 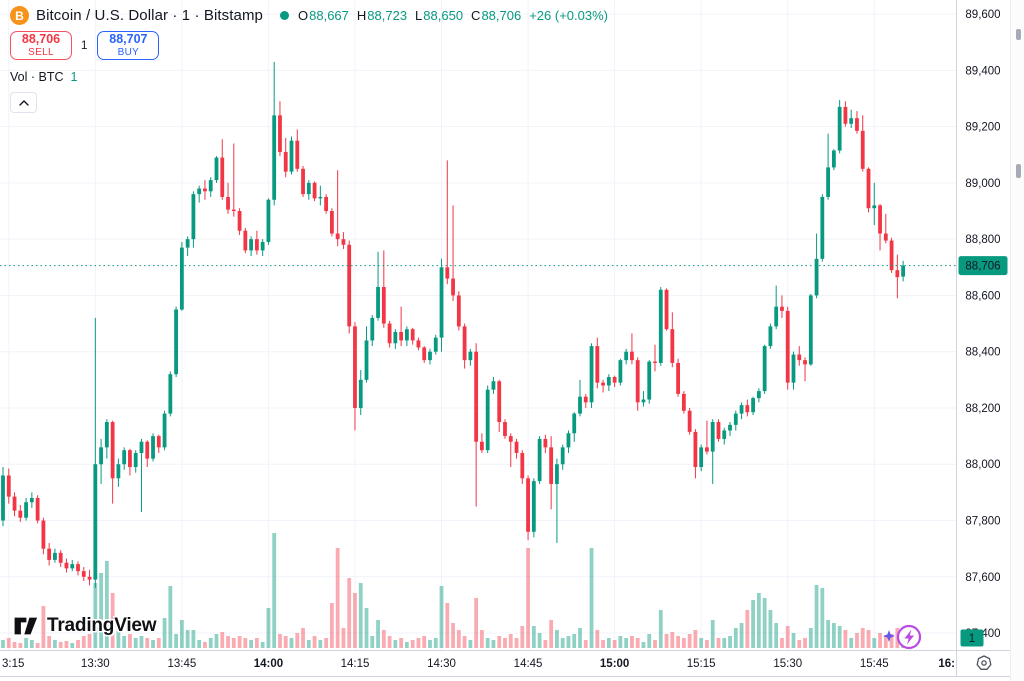 I want to click on axis-settings-gear-icon, so click(x=984, y=662).